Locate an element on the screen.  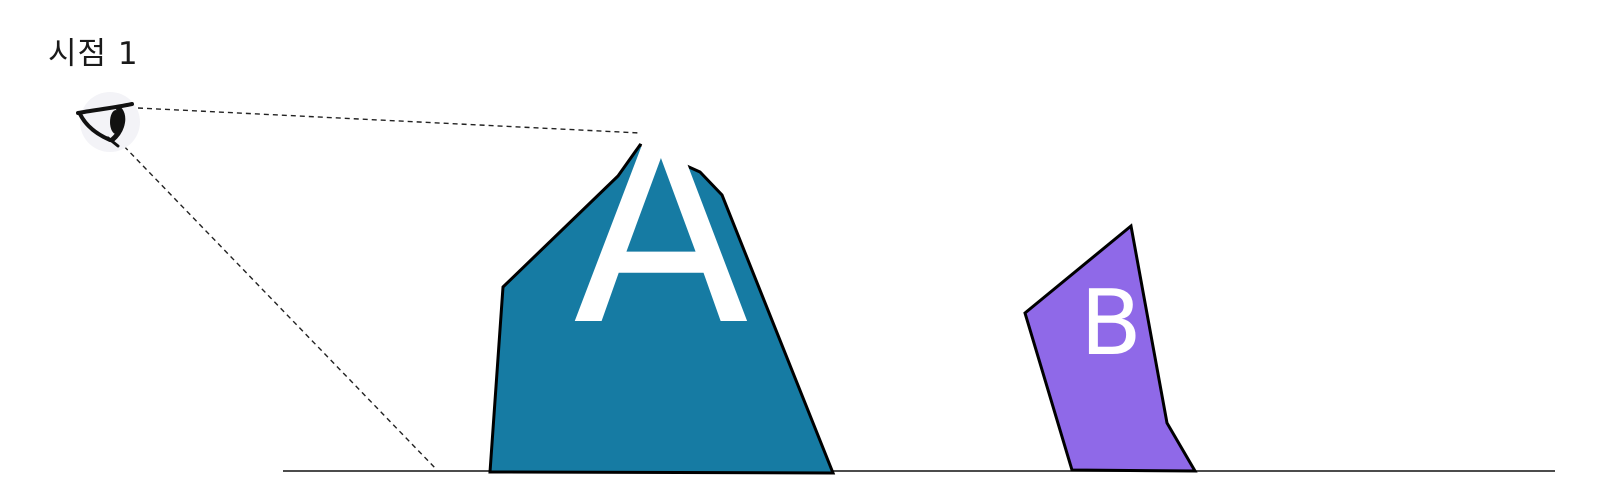
sight-line-bottom is located at coordinates (277, 305).